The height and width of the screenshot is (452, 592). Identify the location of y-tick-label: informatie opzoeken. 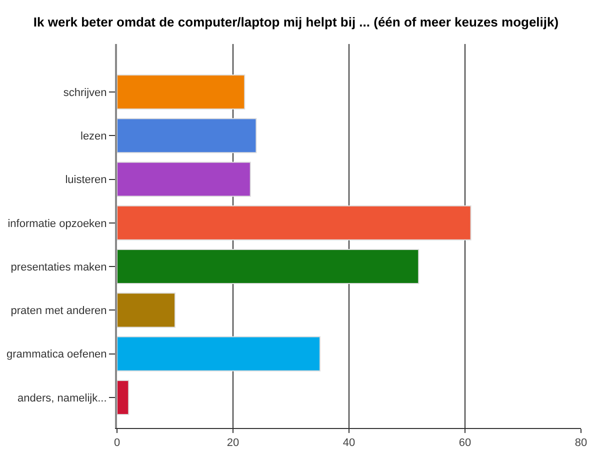
(57, 224).